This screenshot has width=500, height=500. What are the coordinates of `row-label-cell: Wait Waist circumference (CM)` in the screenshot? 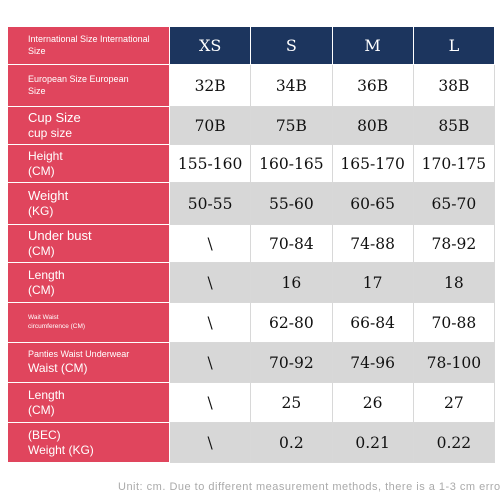 It's located at (88, 322).